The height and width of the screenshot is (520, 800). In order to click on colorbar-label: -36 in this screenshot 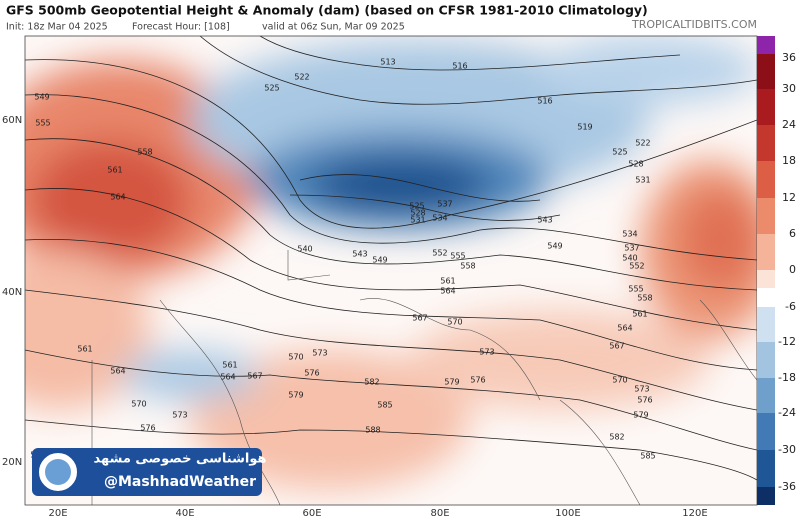, I will do `click(787, 486)`.